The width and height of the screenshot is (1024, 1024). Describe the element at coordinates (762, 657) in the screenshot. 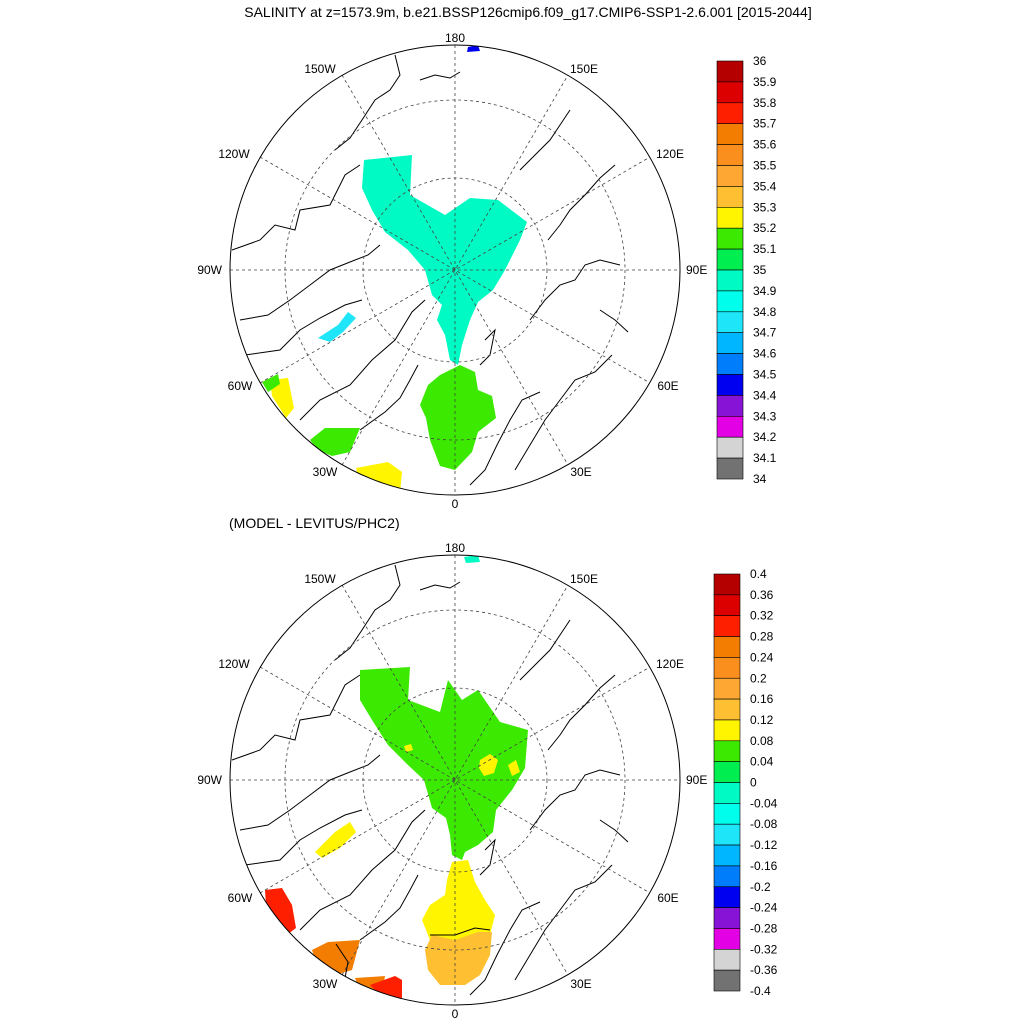

I see `difference-colorbar-tick-label: 0.24` at that location.